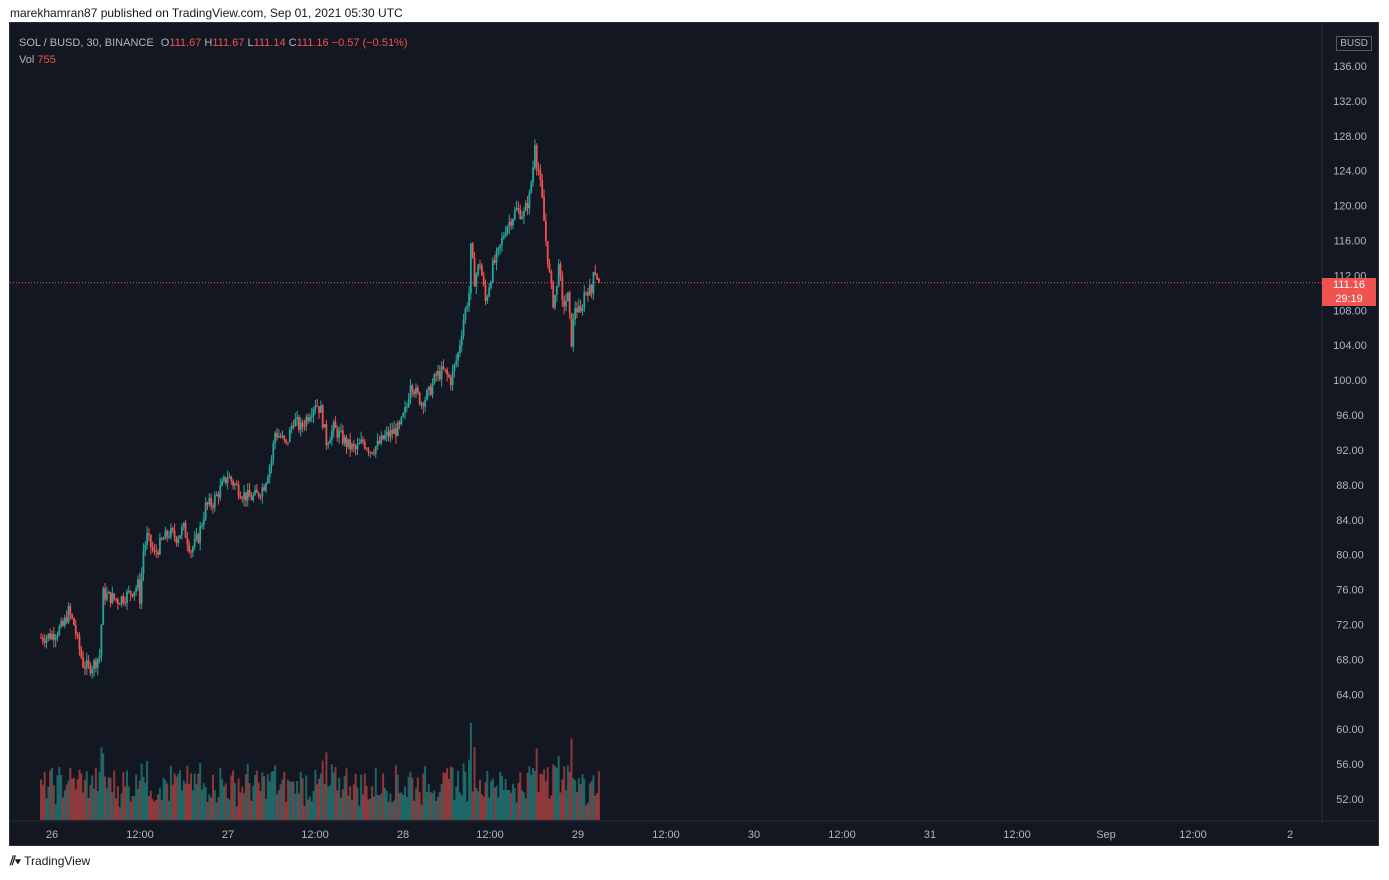 This screenshot has height=880, width=1389. What do you see at coordinates (1354, 43) in the screenshot?
I see `currency-badge: BUSD` at bounding box center [1354, 43].